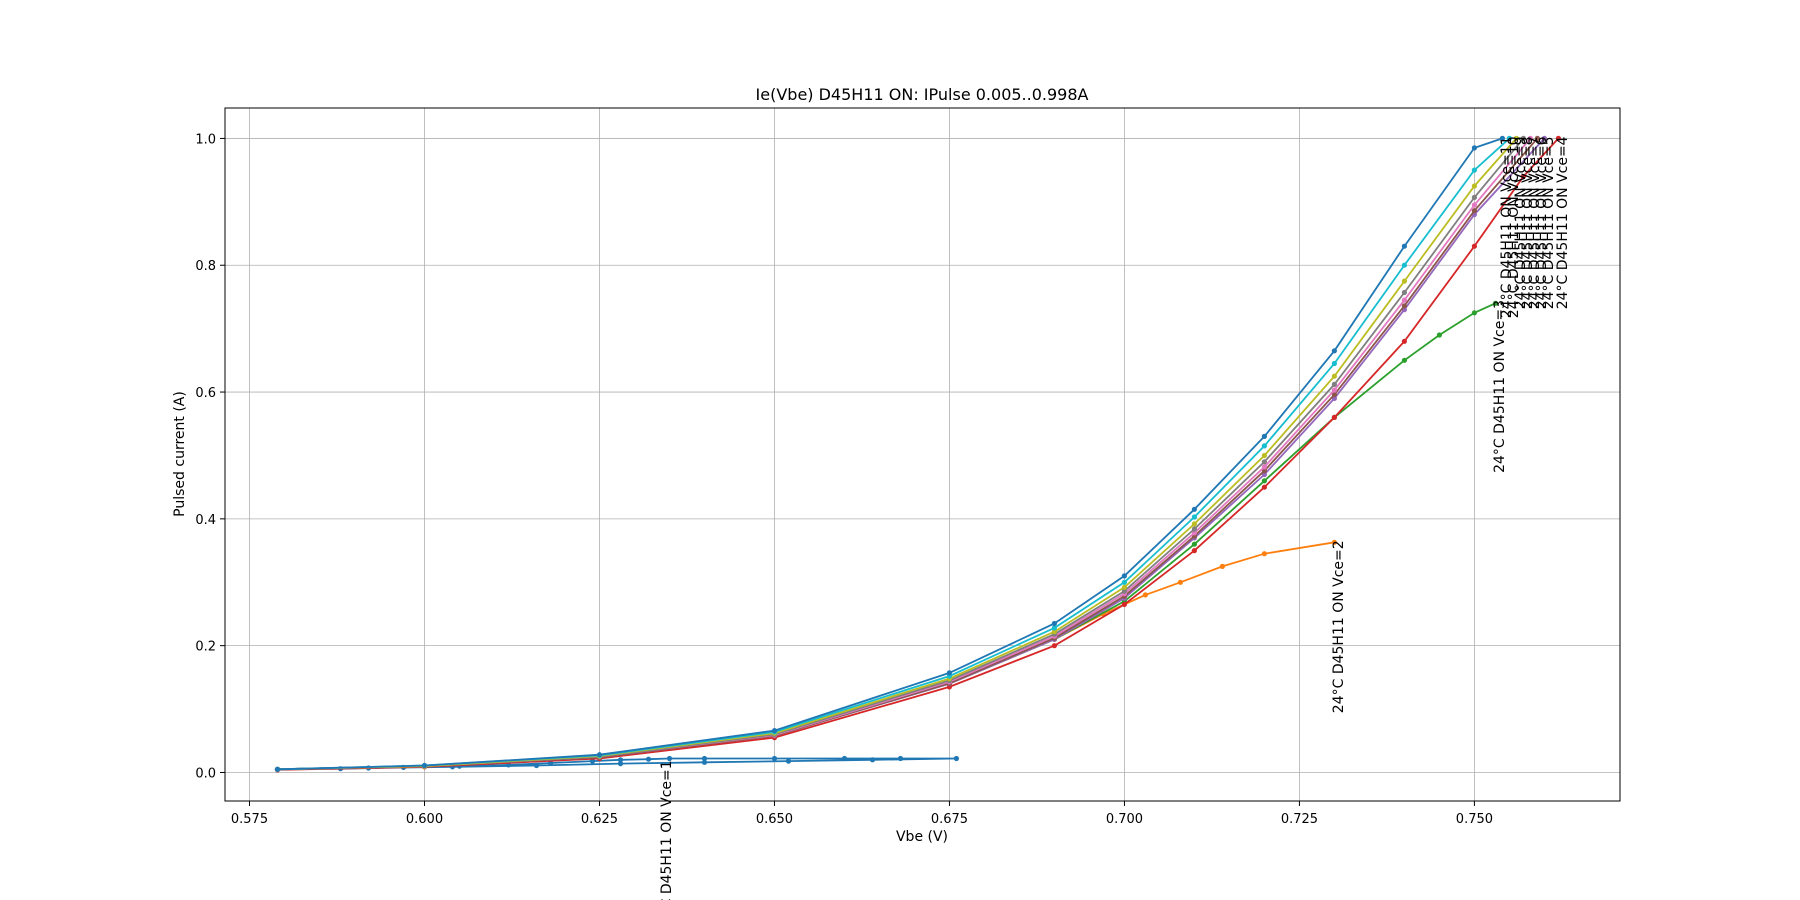 The height and width of the screenshot is (900, 1800). I want to click on series-annotation: 24°C D45H11 ON Vce=11, so click(1507, 227).